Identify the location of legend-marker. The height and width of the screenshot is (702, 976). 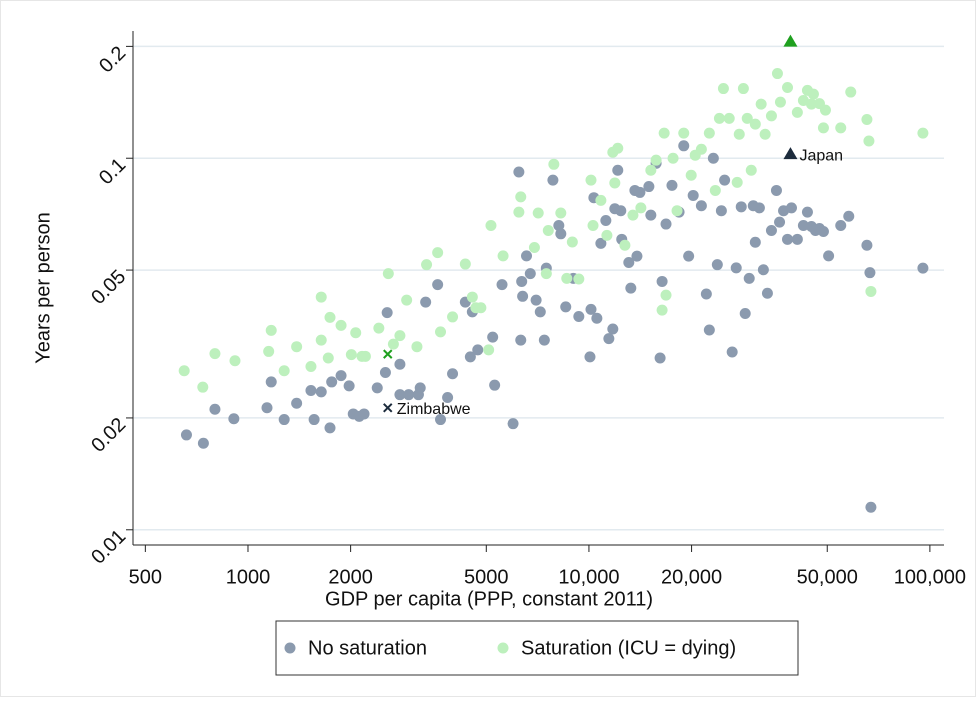
(503, 648).